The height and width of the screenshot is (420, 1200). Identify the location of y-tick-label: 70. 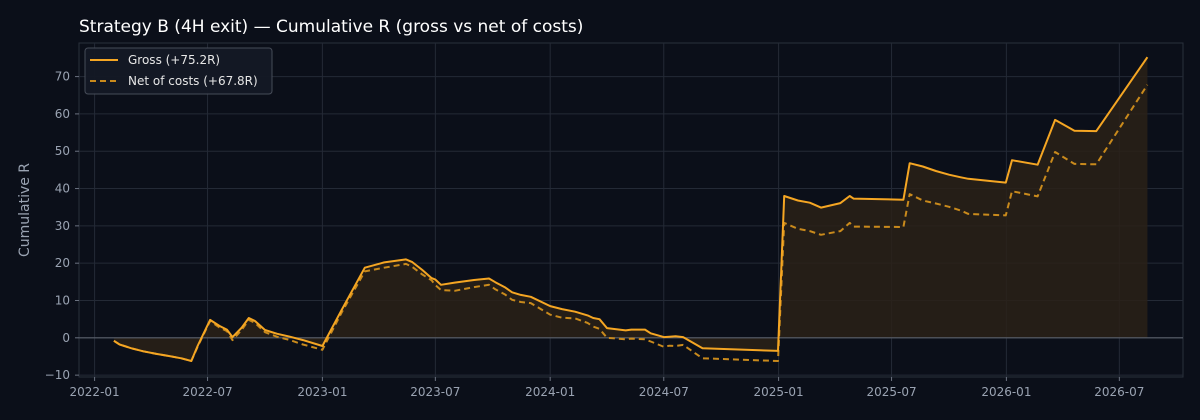
(62, 77).